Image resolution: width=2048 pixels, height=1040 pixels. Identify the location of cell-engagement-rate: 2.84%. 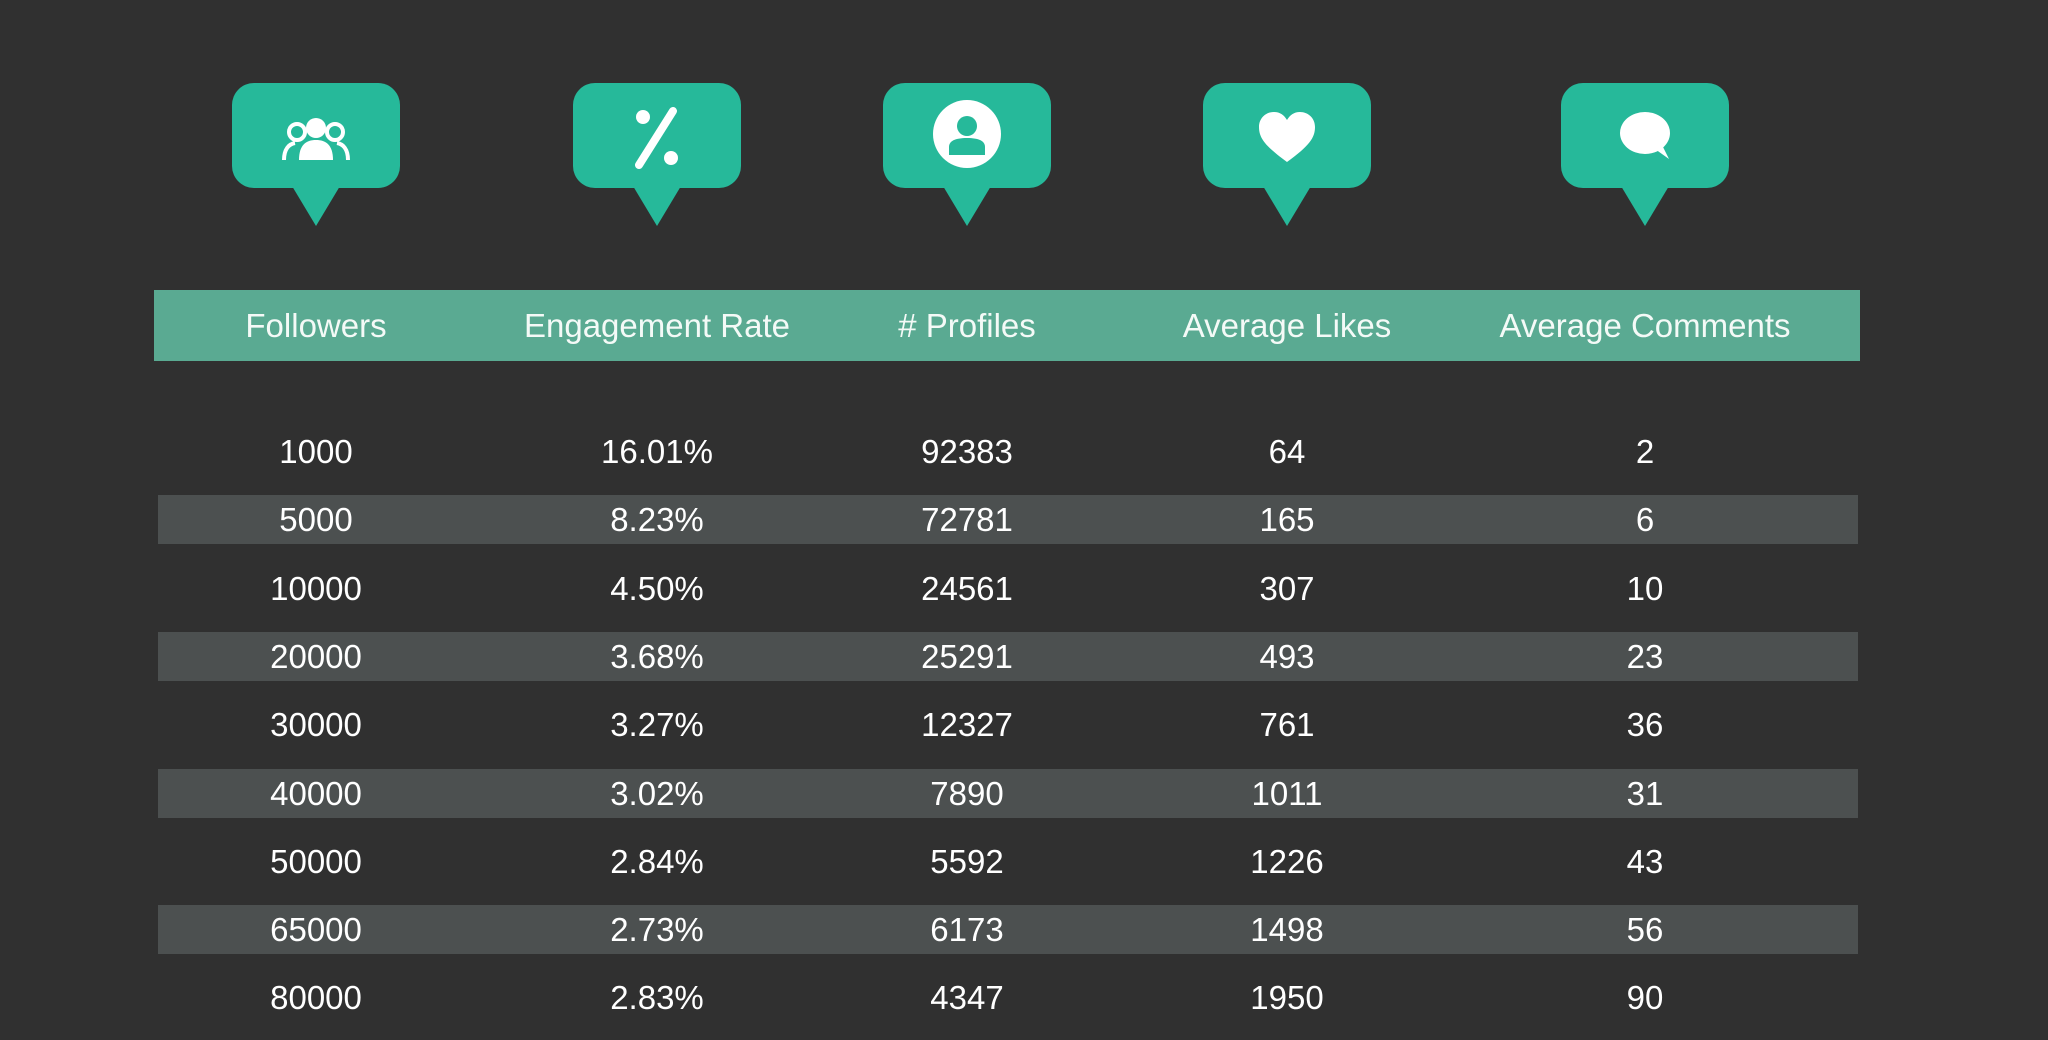
(657, 861).